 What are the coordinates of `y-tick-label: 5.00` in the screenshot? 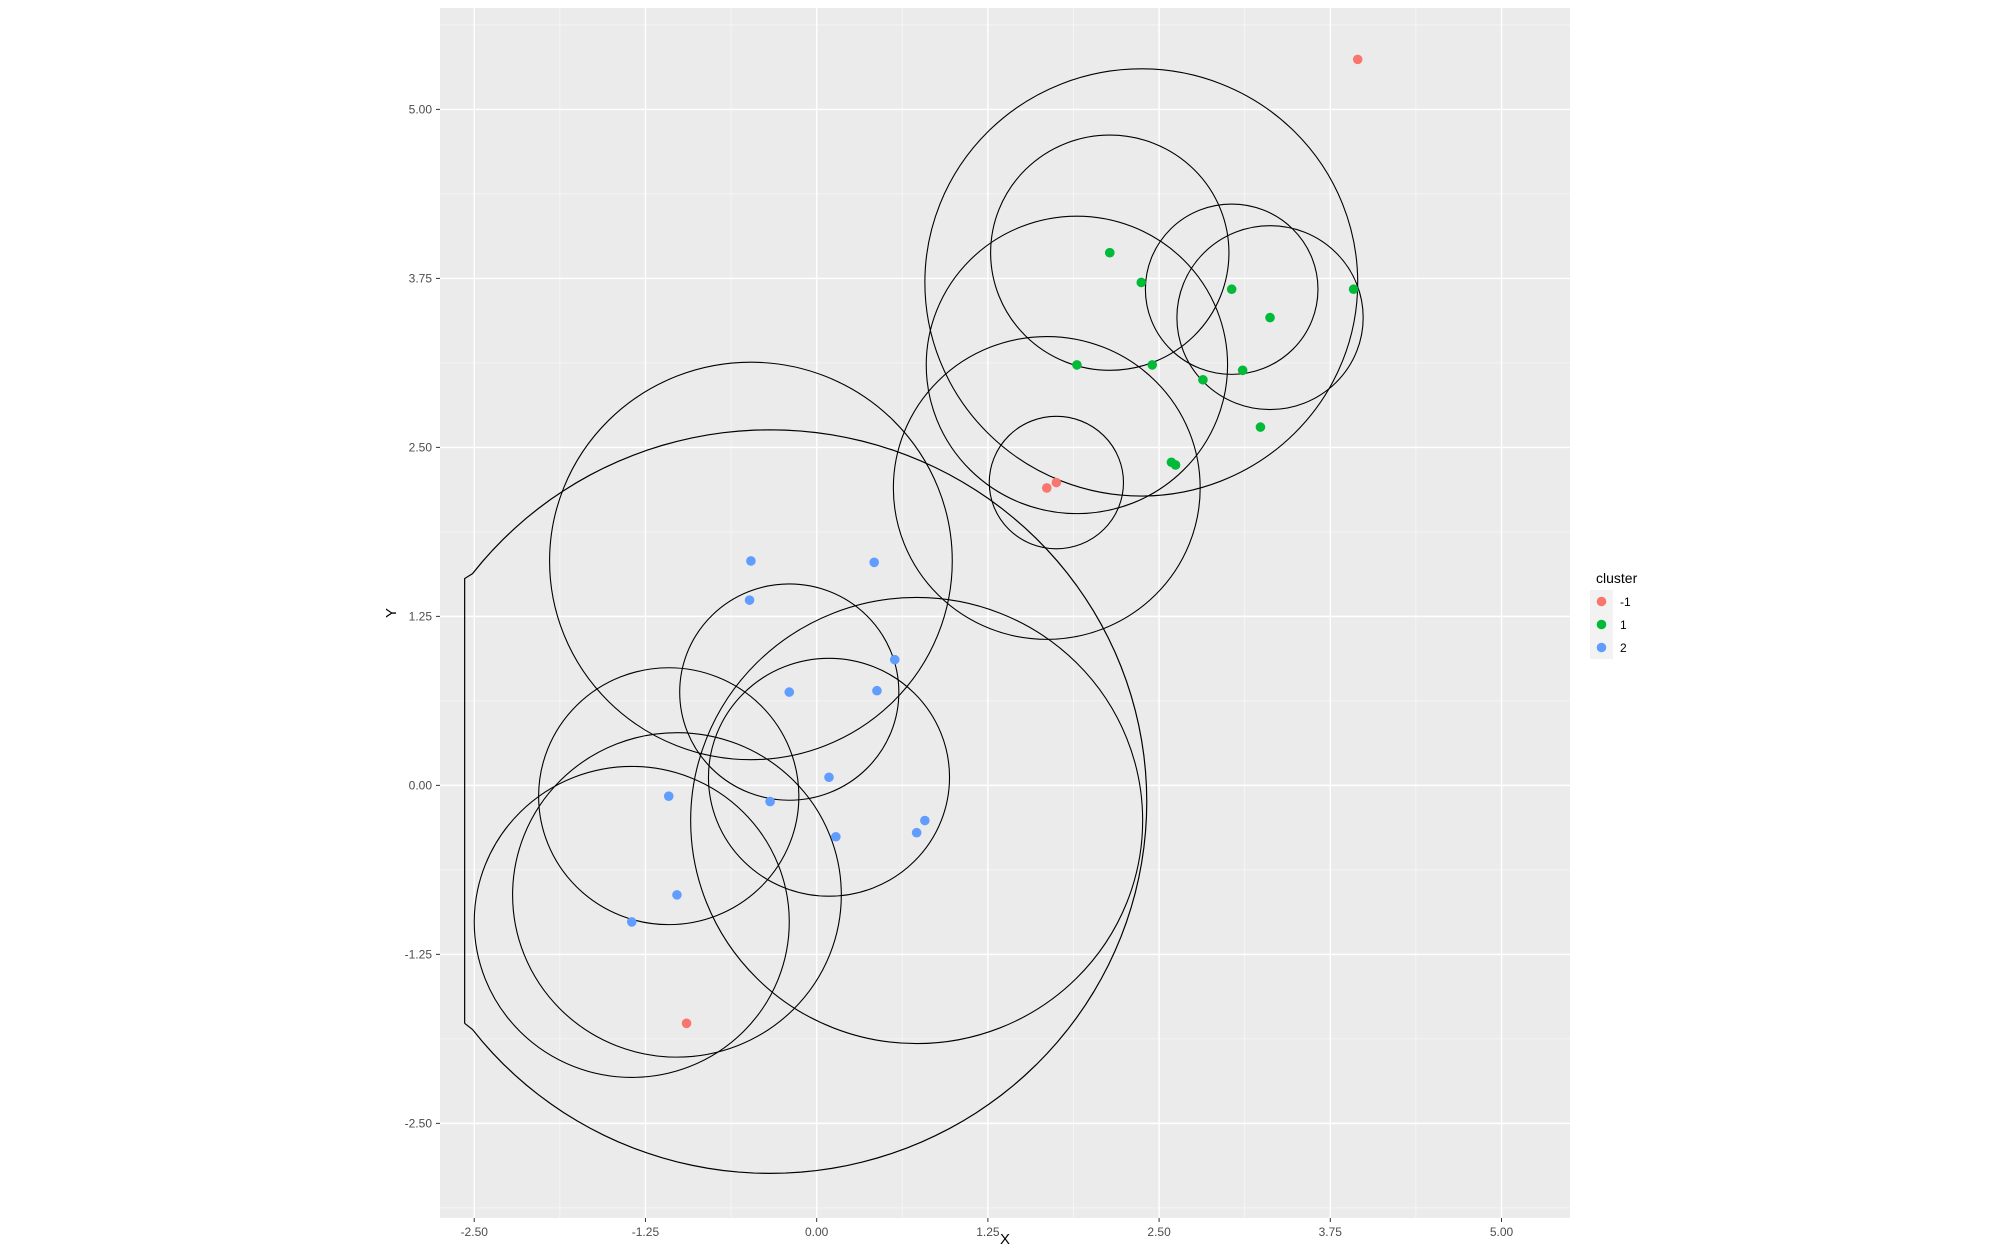 It's located at (421, 109).